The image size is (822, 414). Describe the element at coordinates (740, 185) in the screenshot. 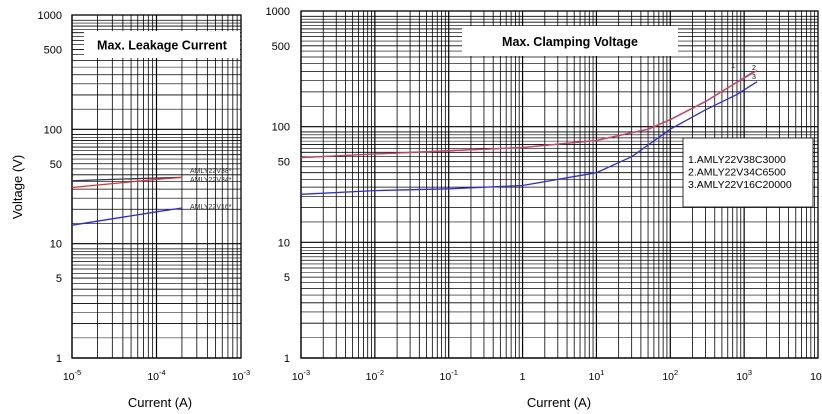

I see `legend-entry: 3.AMLY22V16C20000` at that location.